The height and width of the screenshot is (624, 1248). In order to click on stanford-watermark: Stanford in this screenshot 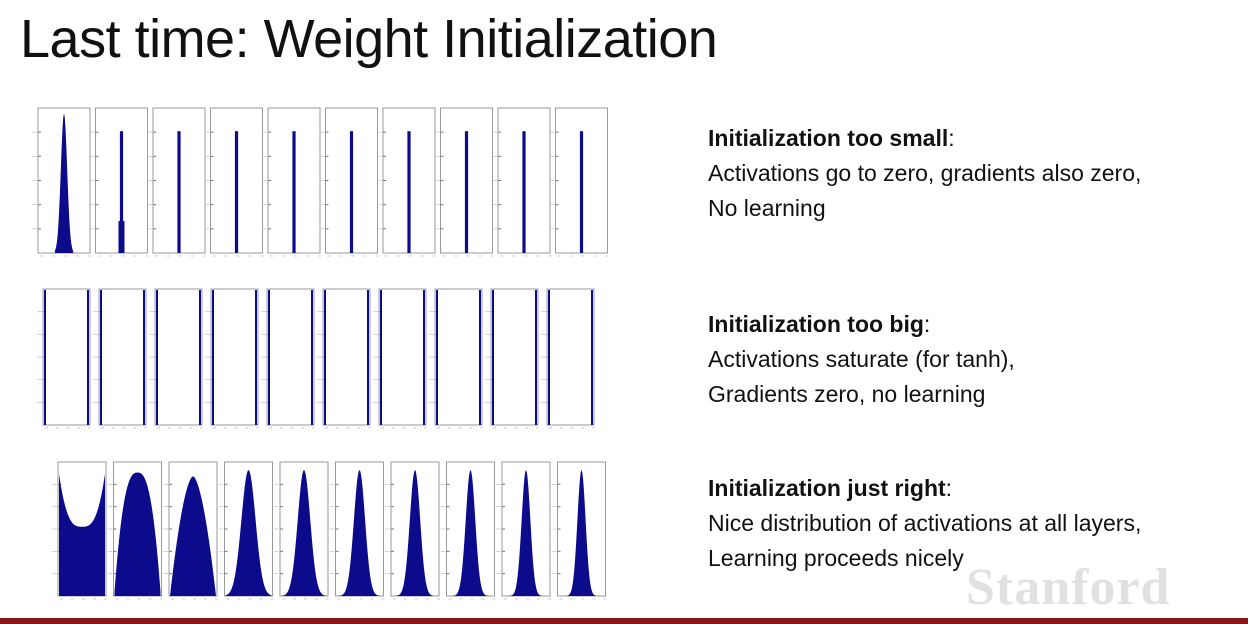, I will do `click(1068, 587)`.